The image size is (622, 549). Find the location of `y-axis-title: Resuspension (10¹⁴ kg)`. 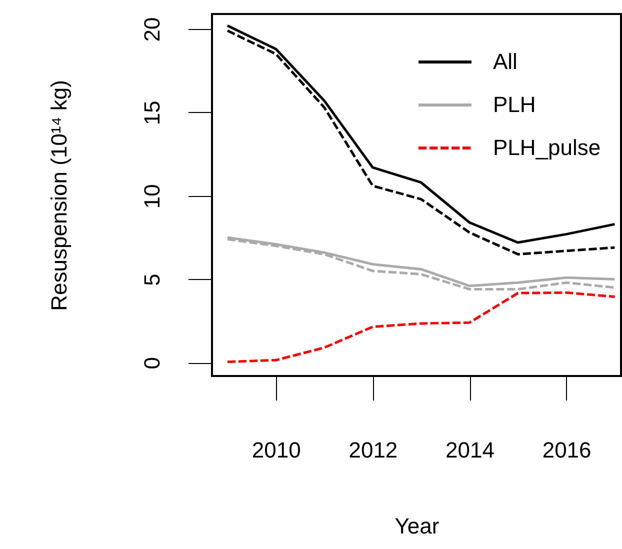

y-axis-title: Resuspension (10¹⁴ kg) is located at coordinates (59, 195).